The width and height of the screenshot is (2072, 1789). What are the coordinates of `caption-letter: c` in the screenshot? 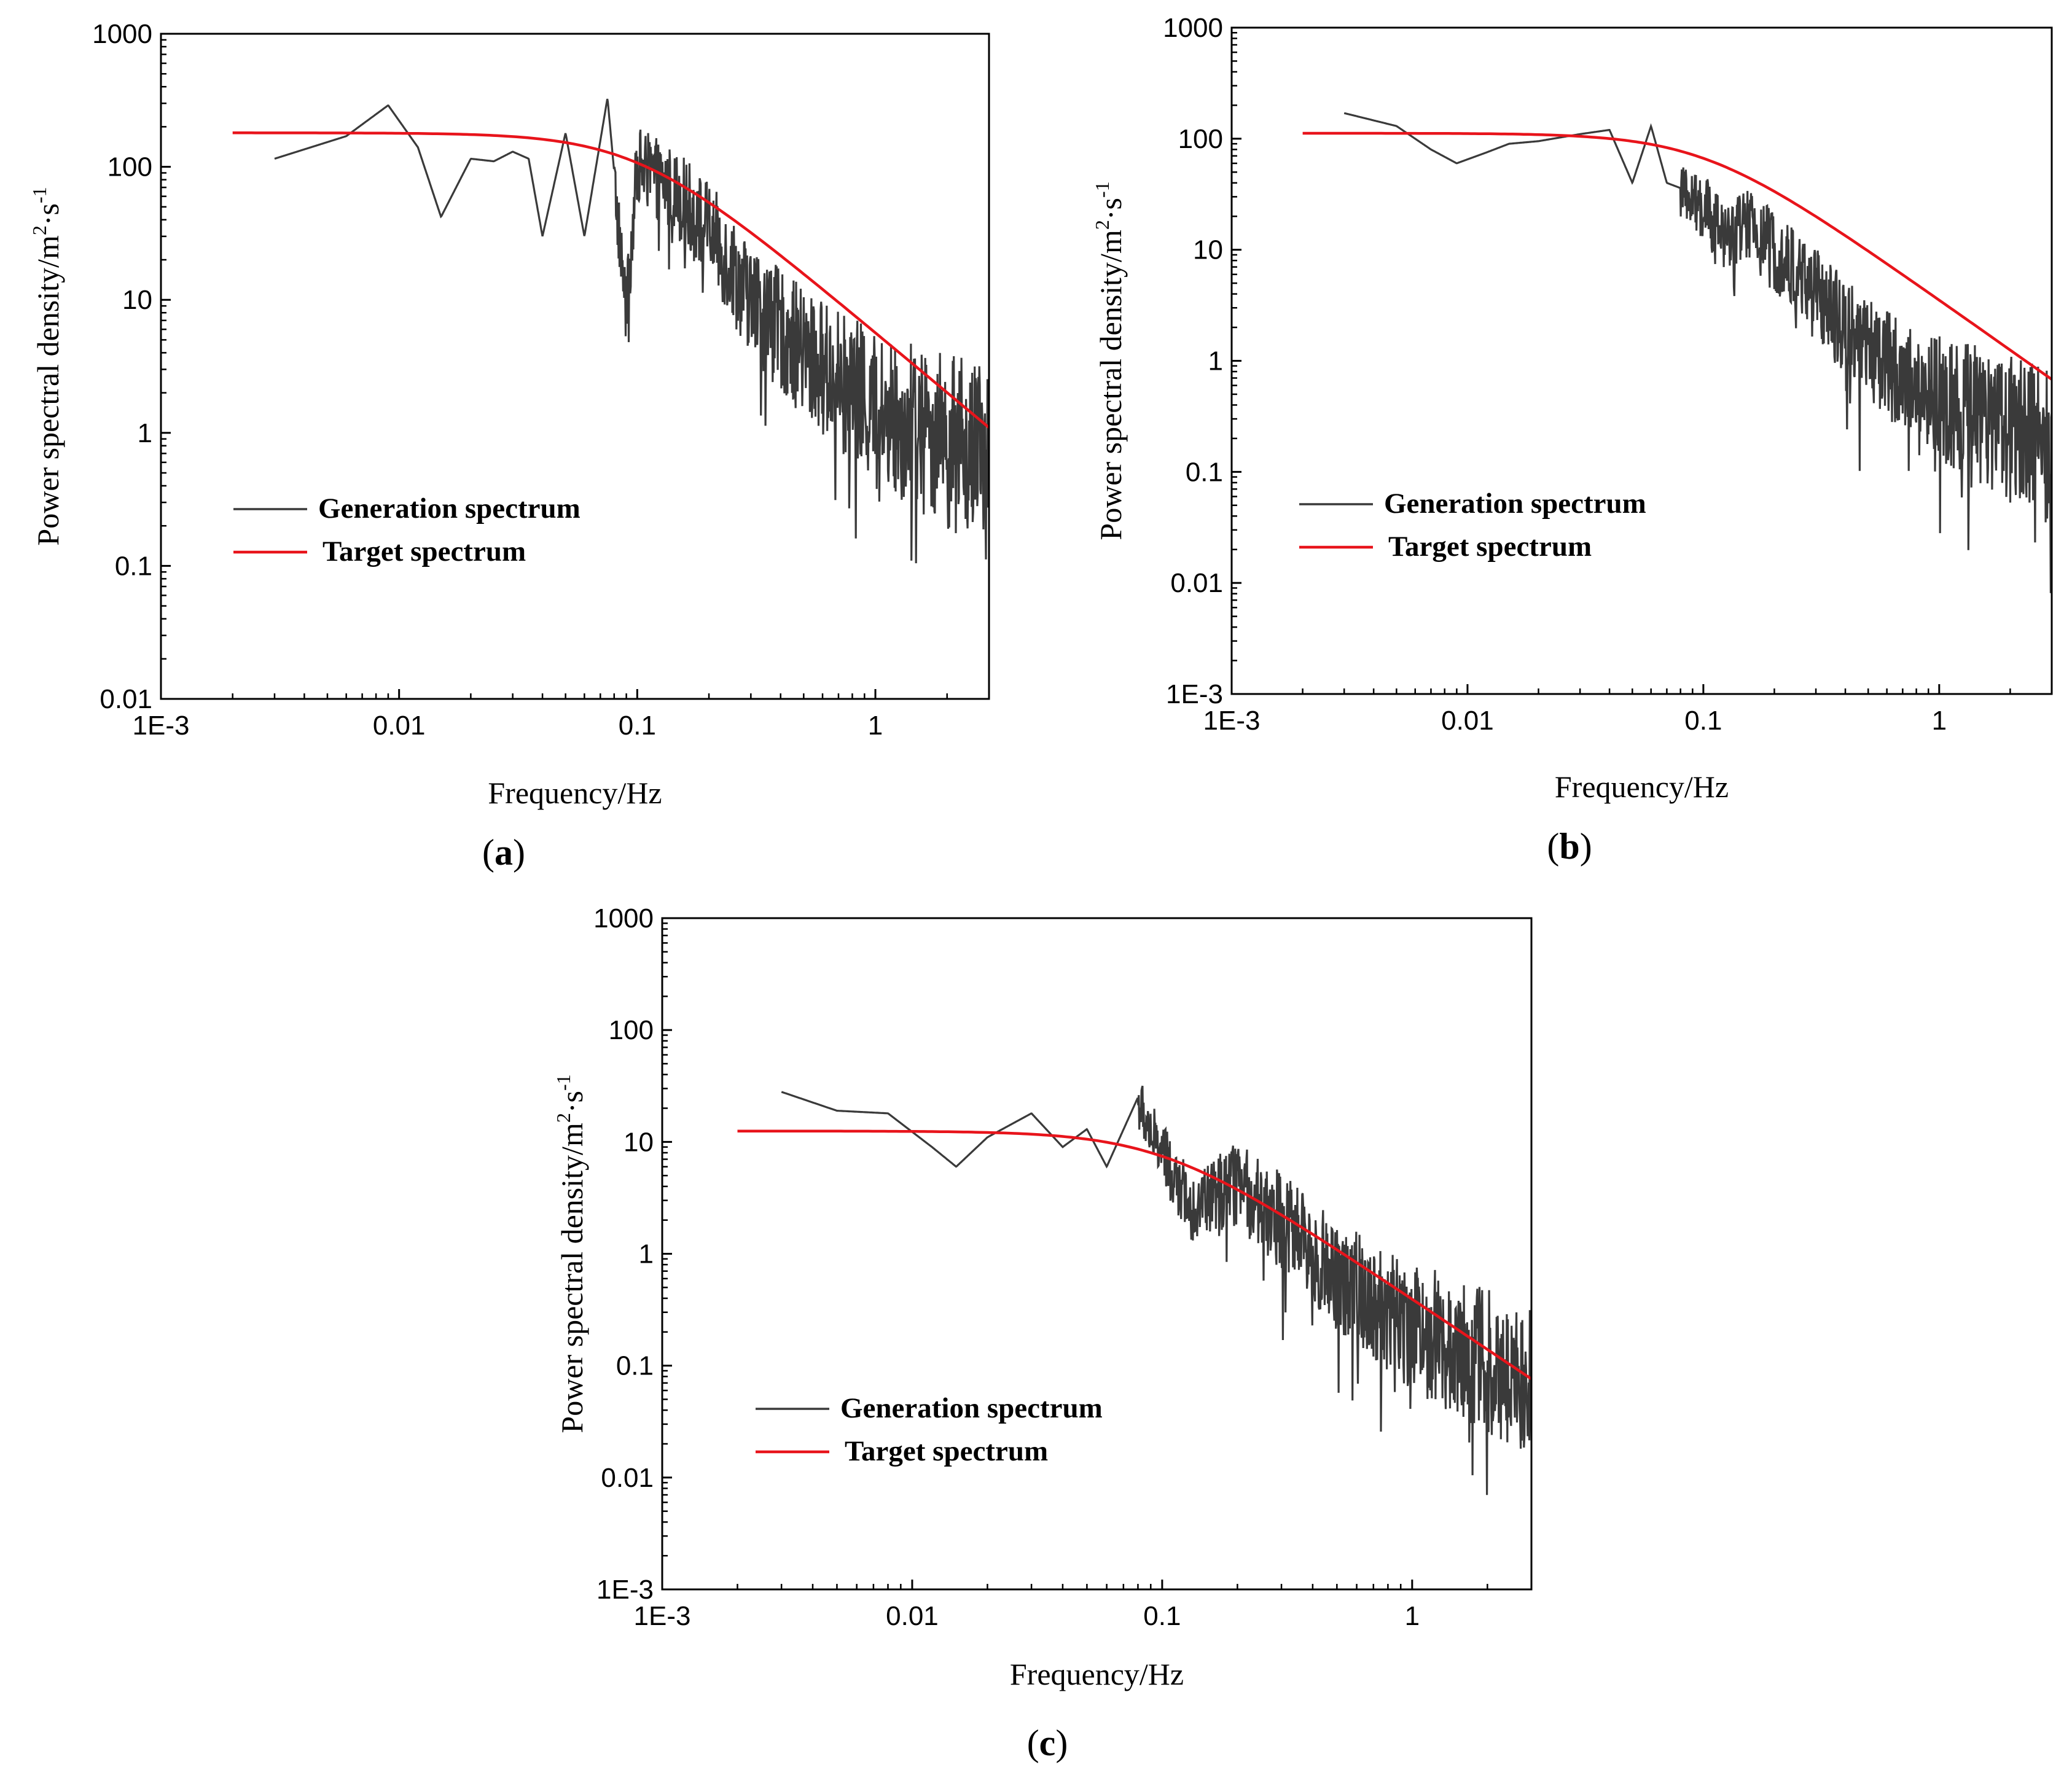 It's located at (1047, 1743).